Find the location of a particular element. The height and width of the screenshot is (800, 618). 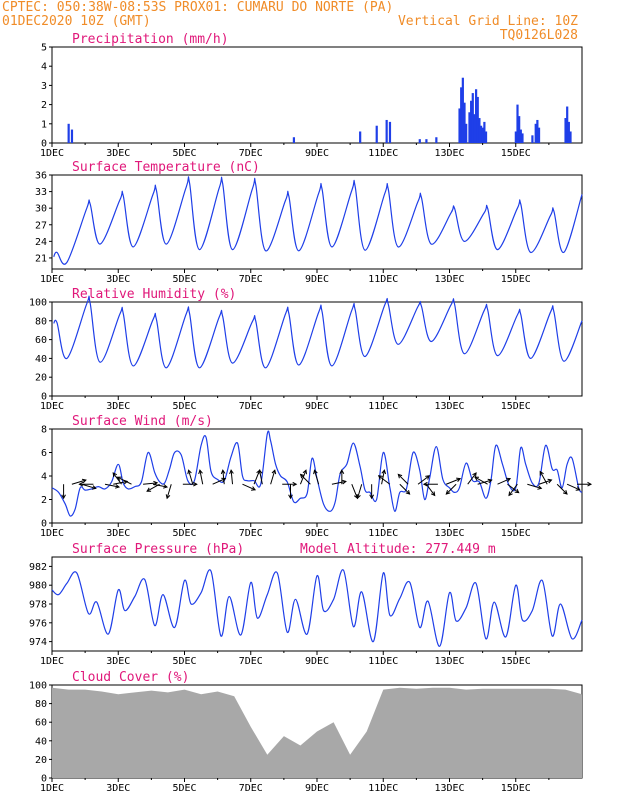

pressure-xtick-label: 7DEC is located at coordinates (251, 661).